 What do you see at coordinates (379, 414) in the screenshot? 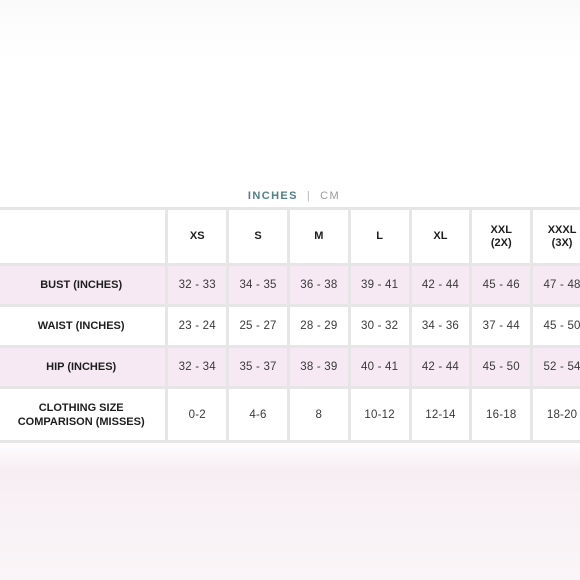
I see `table-cell: 10-12` at bounding box center [379, 414].